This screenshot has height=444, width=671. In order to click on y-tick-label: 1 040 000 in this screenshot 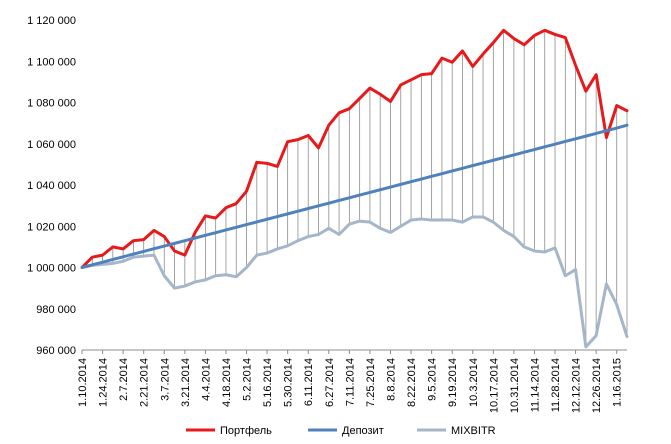, I will do `click(51, 186)`.